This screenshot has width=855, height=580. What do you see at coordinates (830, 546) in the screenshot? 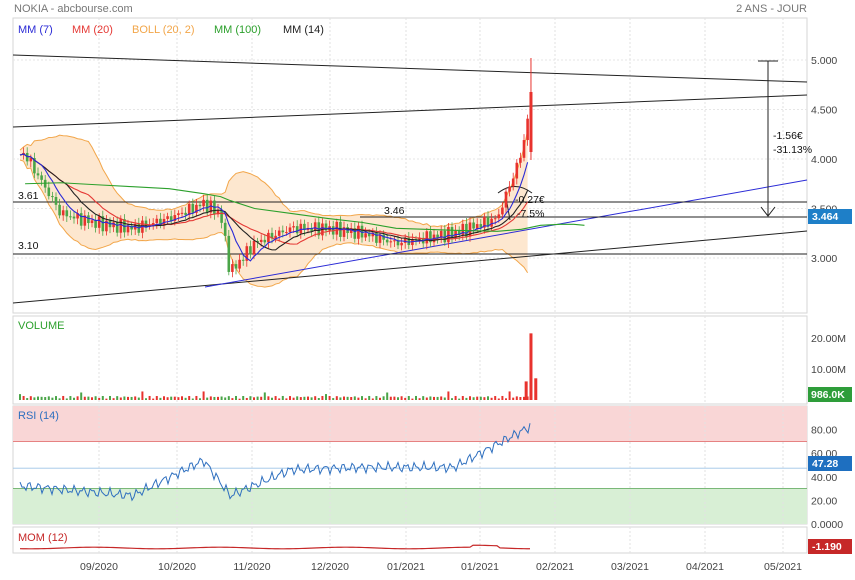
I see `last-mom-badge: -1.190` at bounding box center [830, 546].